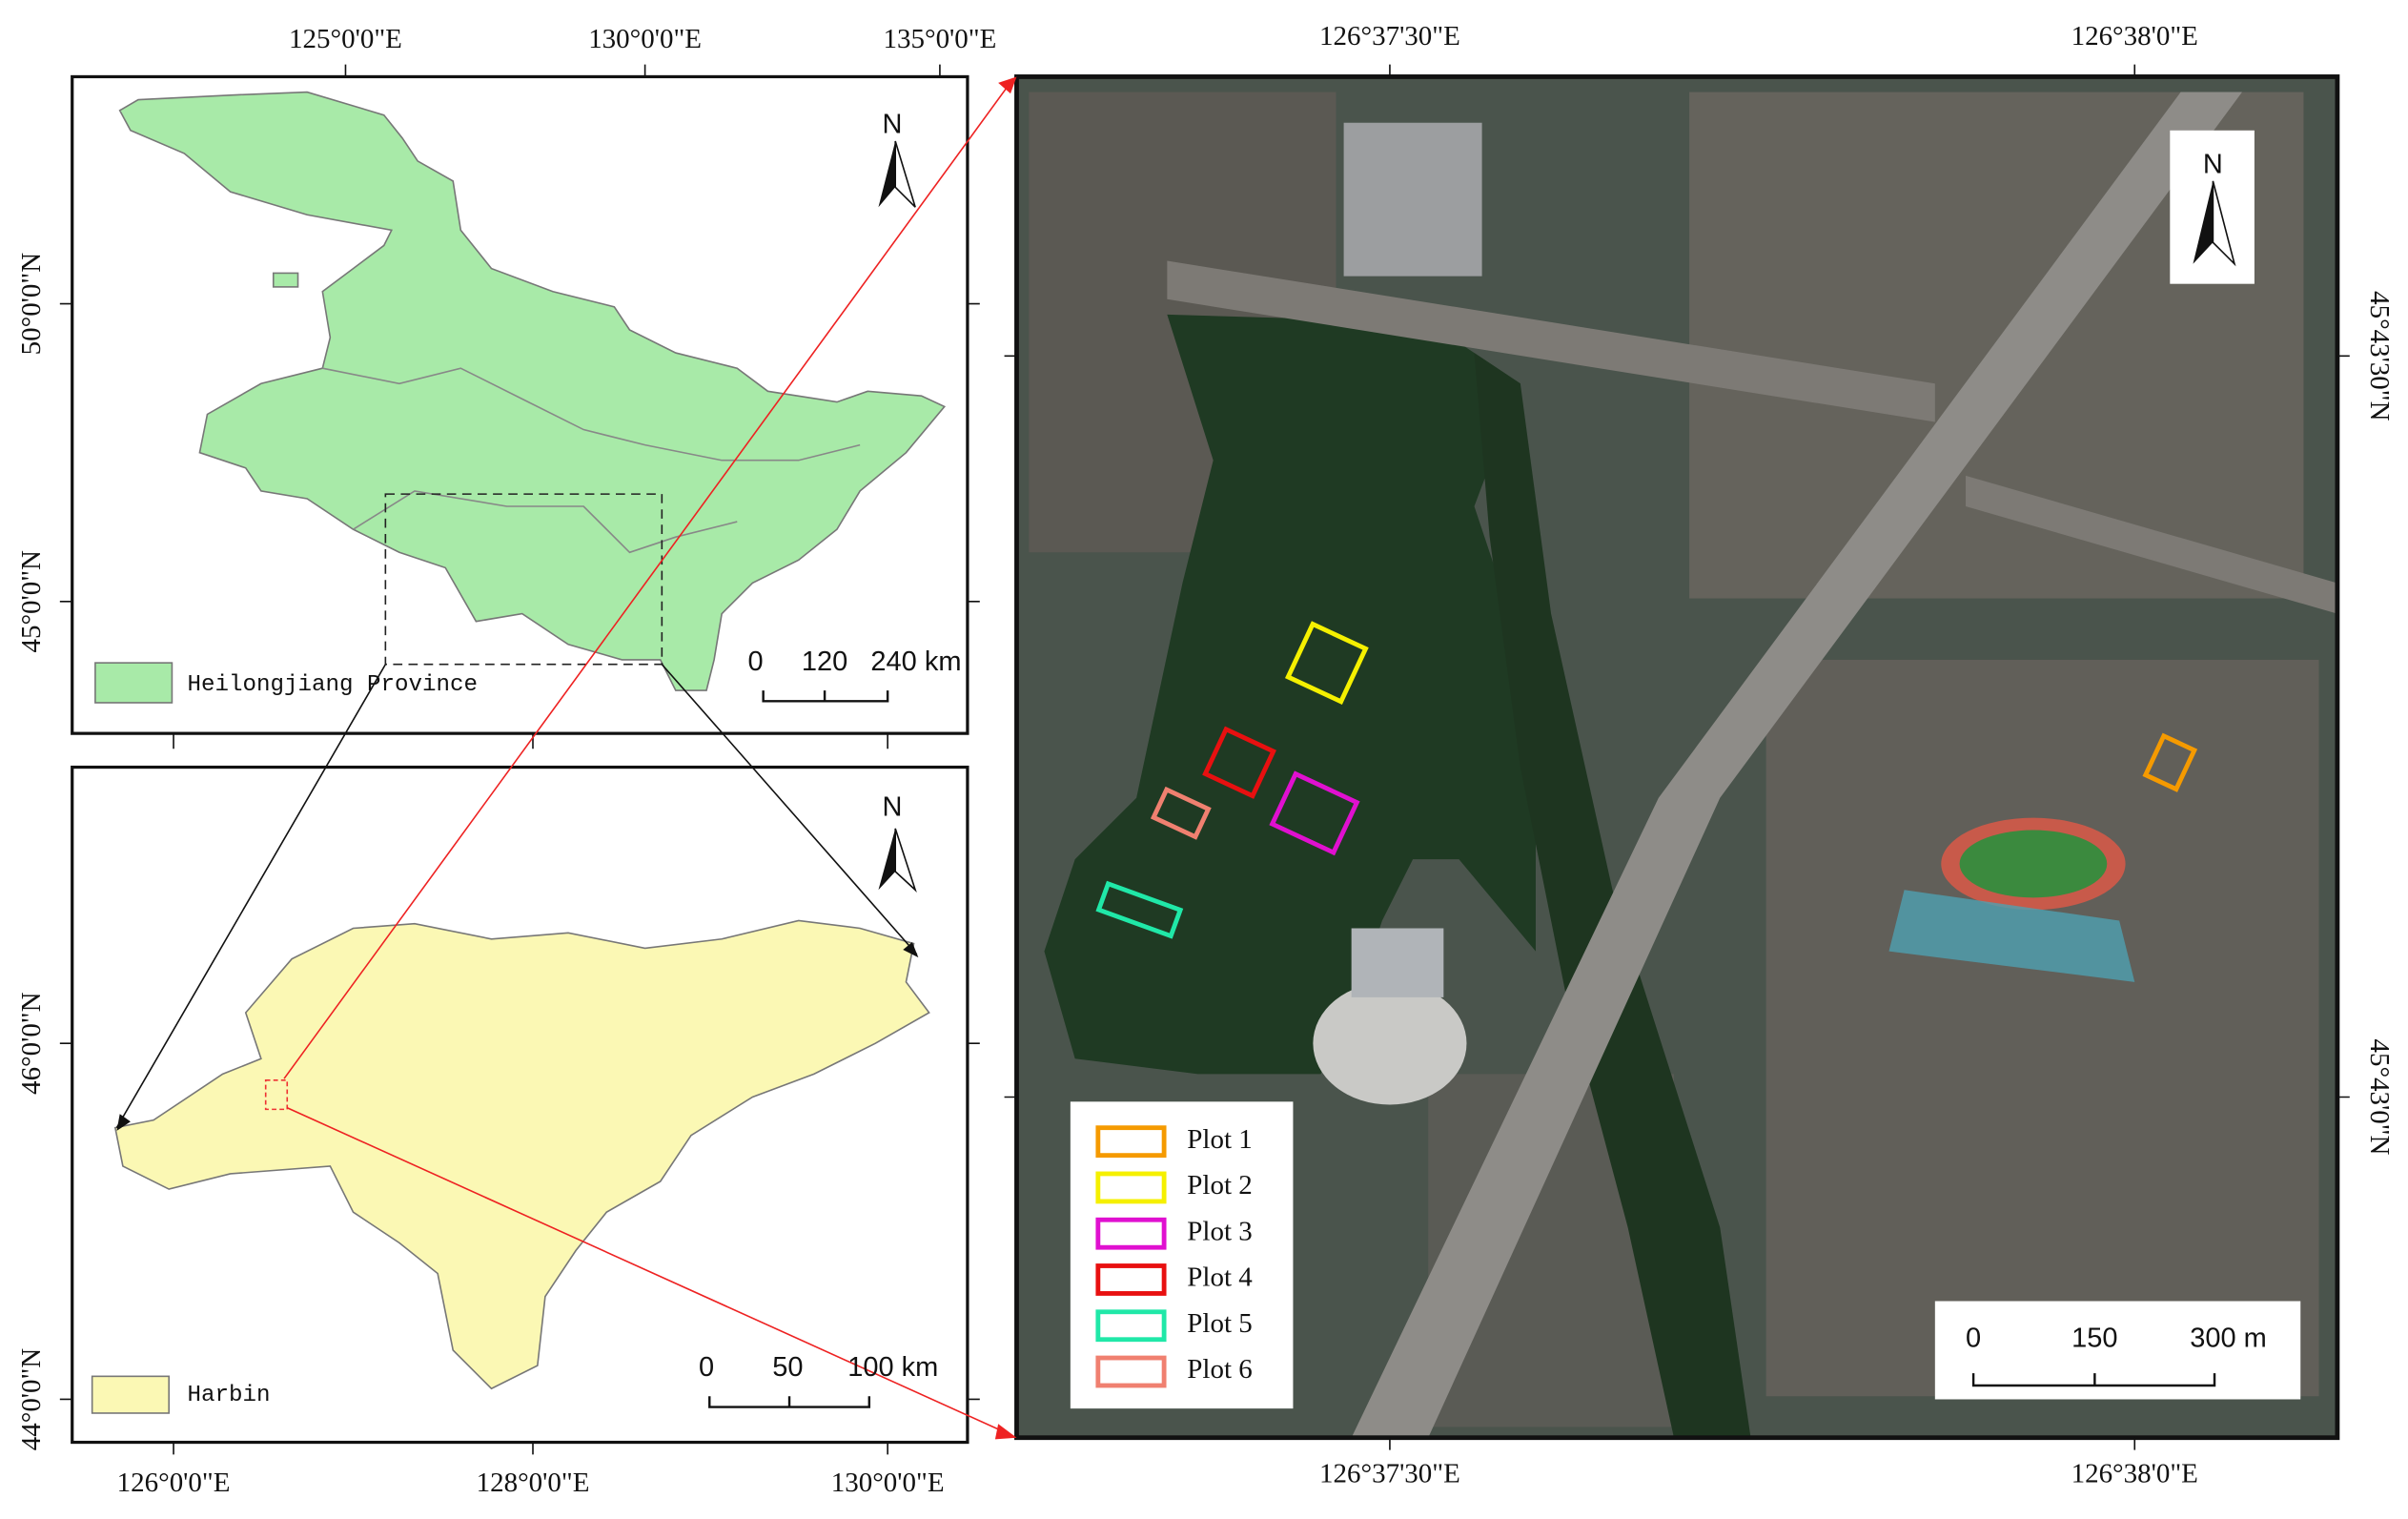 This screenshot has width=2408, height=1519. I want to click on latitude-label: 46°0'0"N, so click(31, 1043).